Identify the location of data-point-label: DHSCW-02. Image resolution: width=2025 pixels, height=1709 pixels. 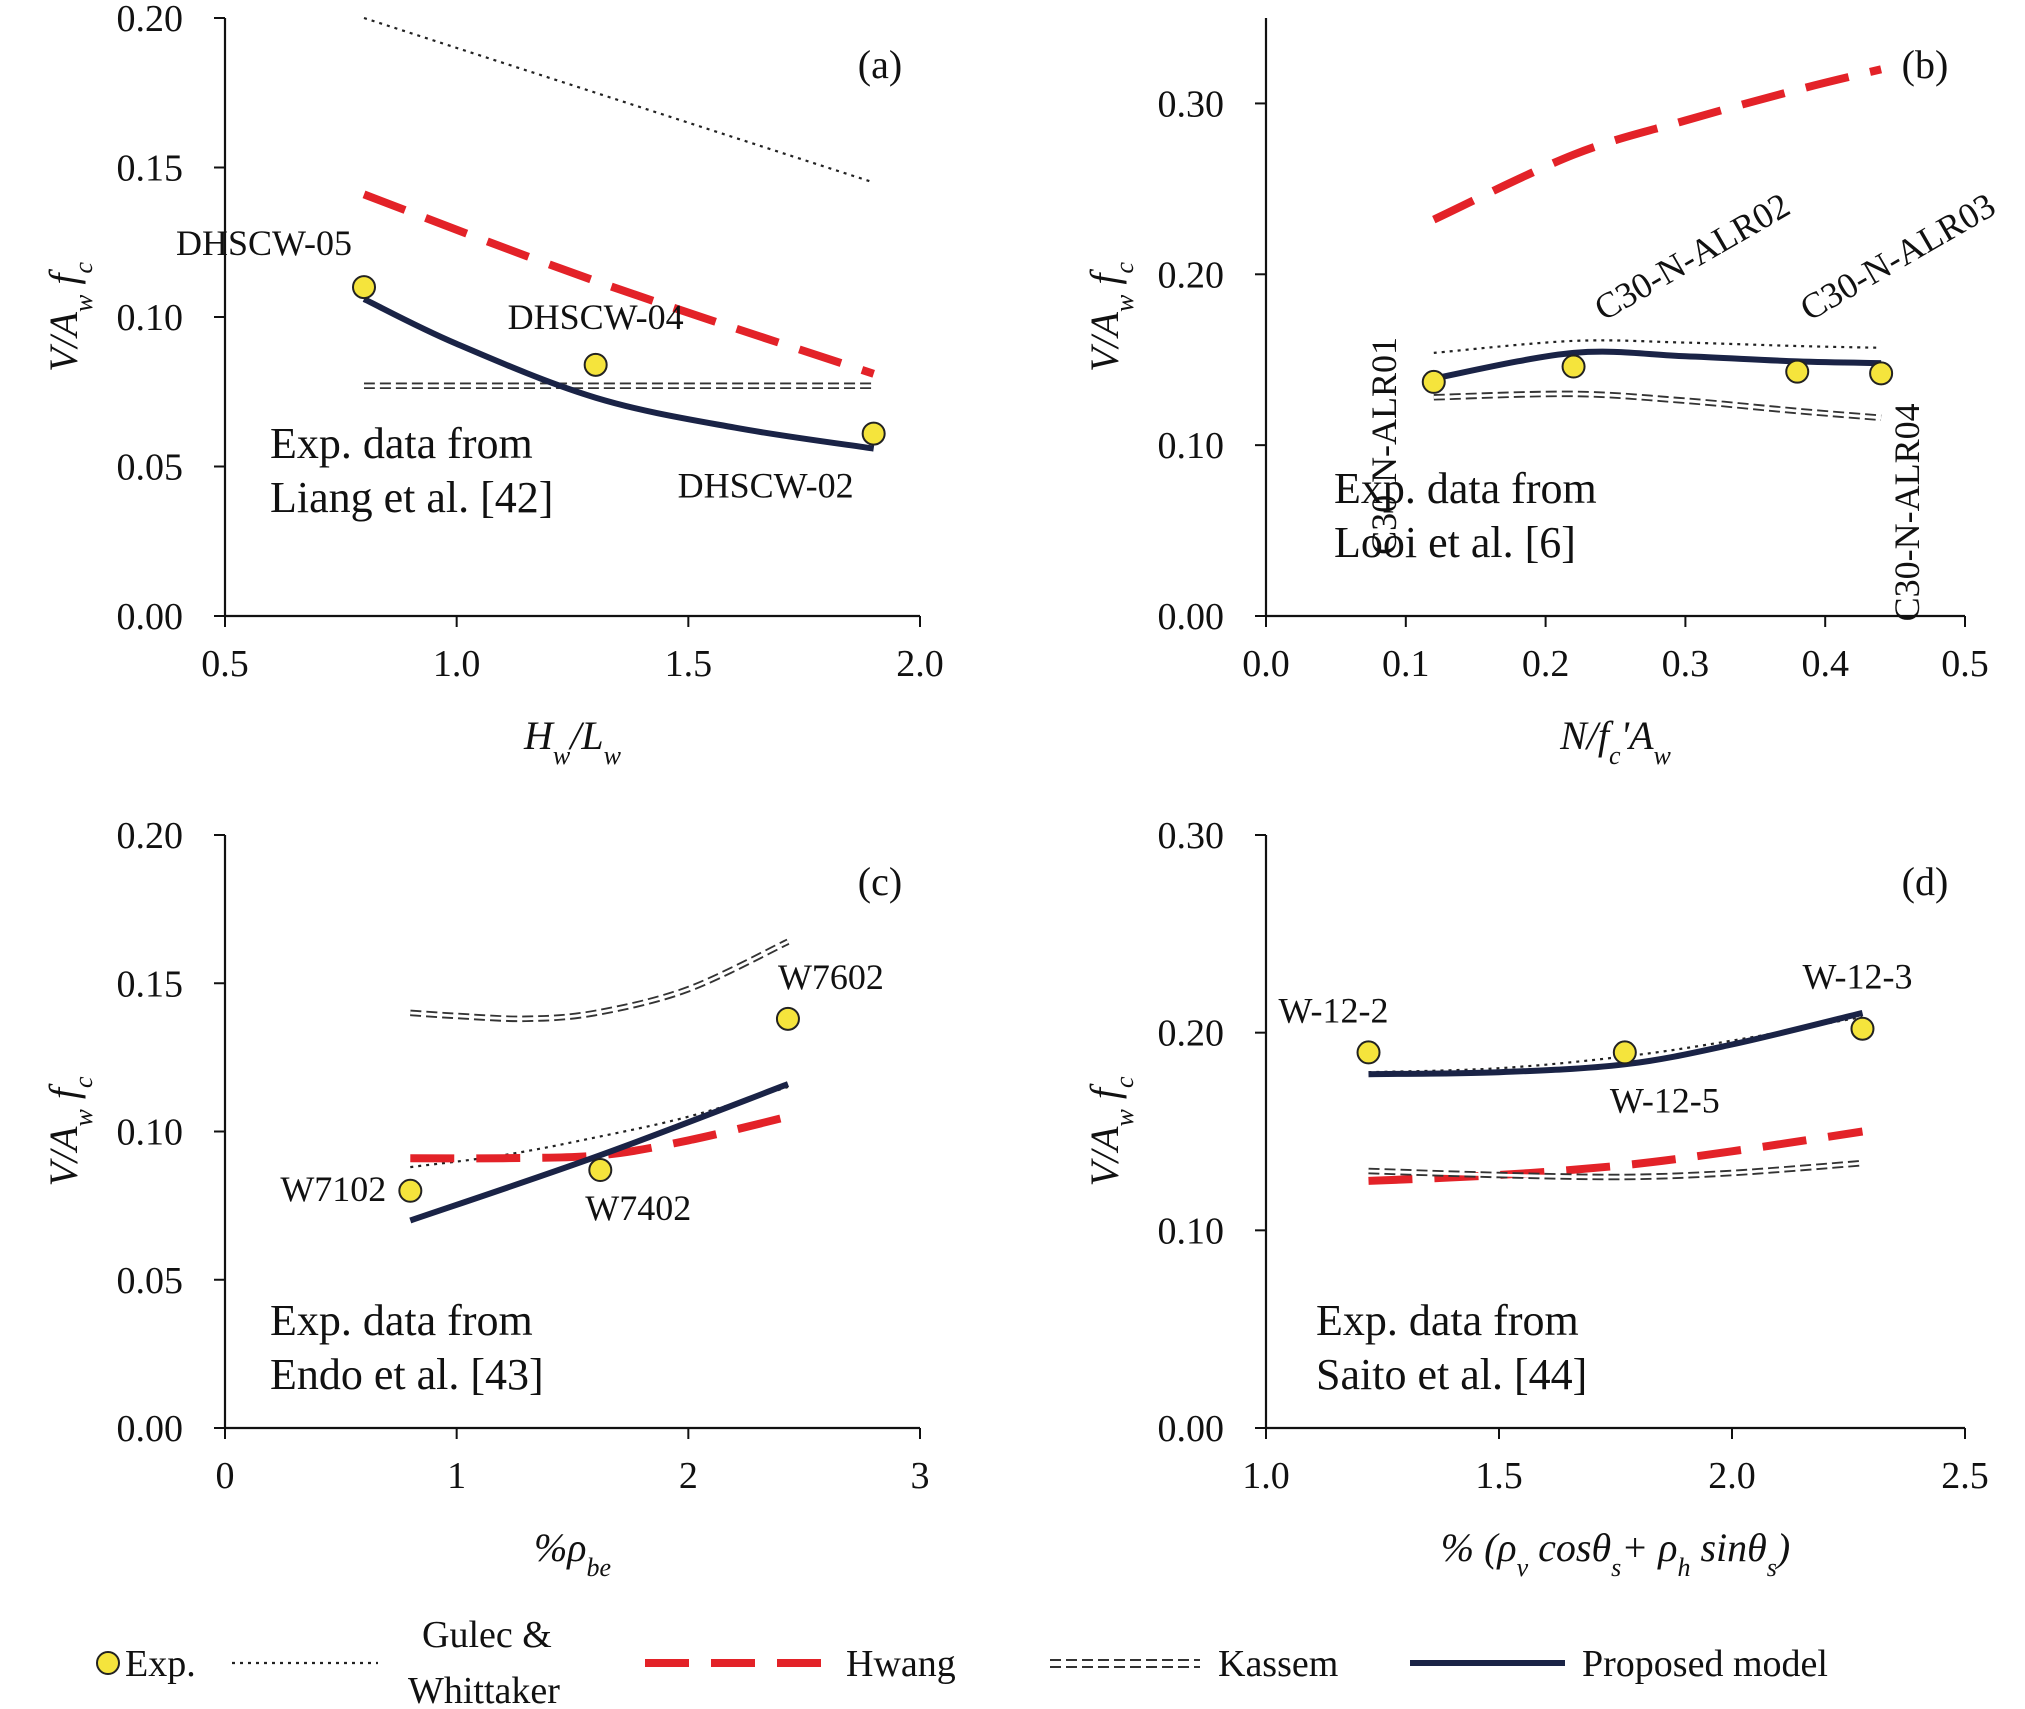
(766, 486).